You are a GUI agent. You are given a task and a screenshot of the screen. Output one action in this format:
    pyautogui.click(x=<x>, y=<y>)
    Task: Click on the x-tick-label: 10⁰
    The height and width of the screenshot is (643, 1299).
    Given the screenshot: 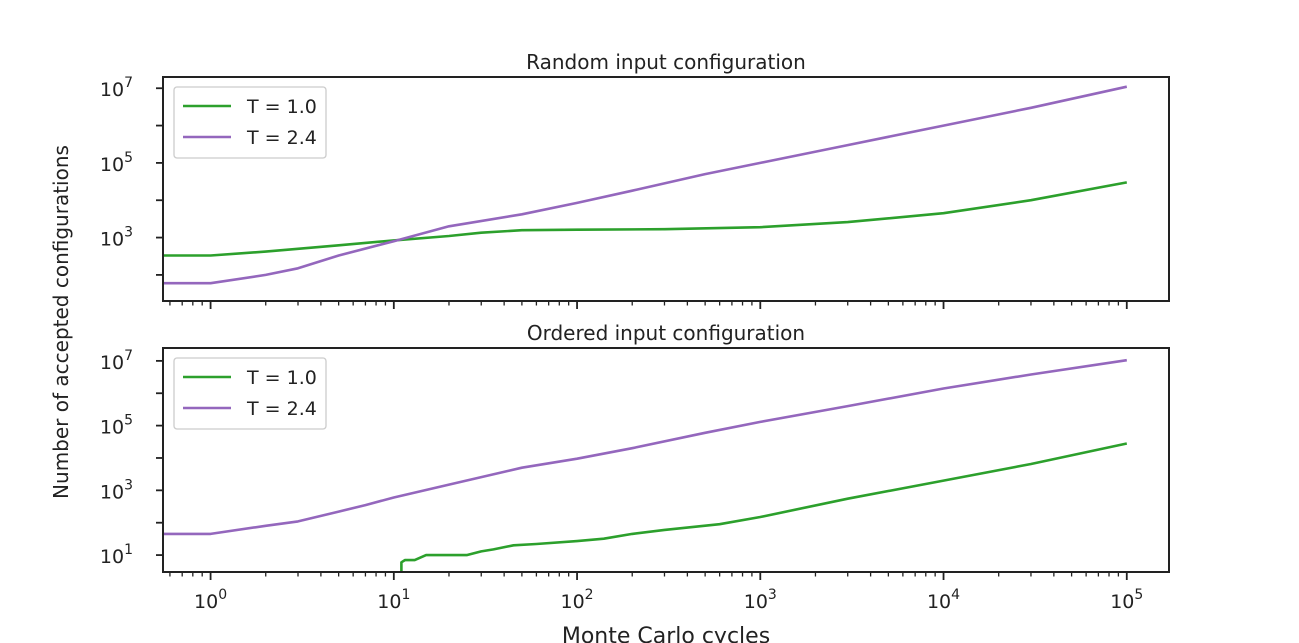 What is the action you would take?
    pyautogui.click(x=210, y=600)
    